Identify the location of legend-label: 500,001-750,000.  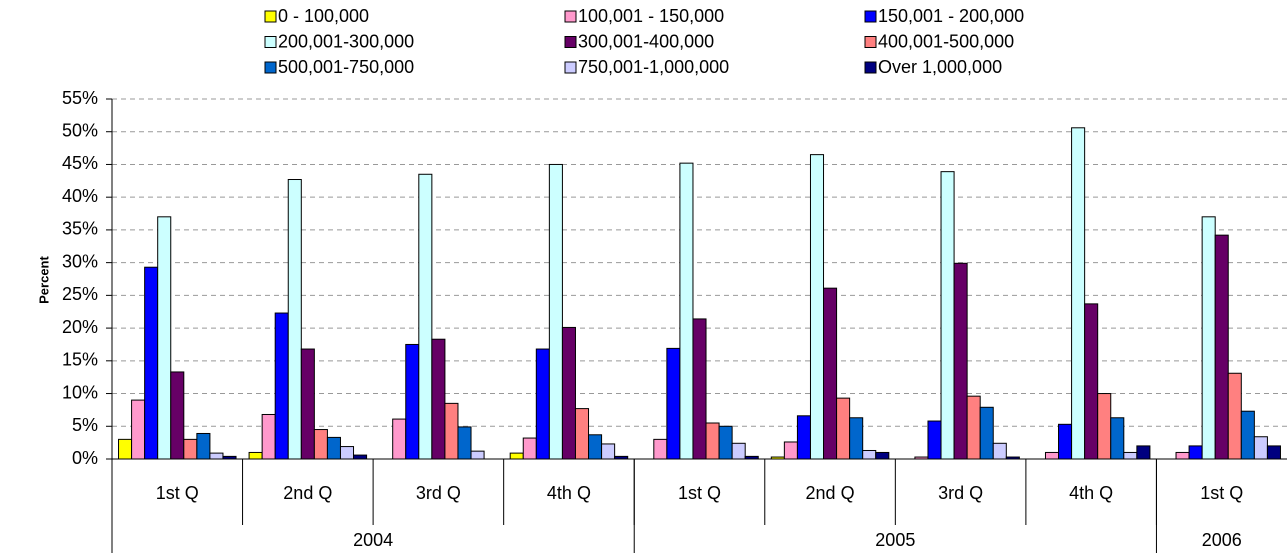
(346, 67).